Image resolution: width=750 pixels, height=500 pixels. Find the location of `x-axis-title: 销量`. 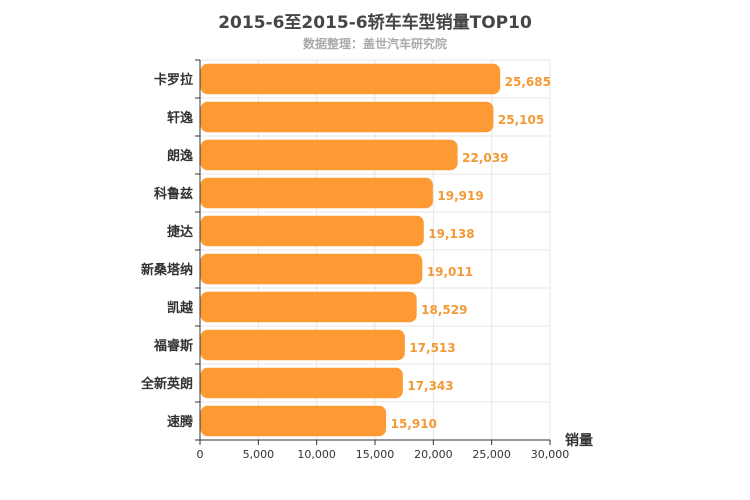

x-axis-title: 销量 is located at coordinates (579, 440).